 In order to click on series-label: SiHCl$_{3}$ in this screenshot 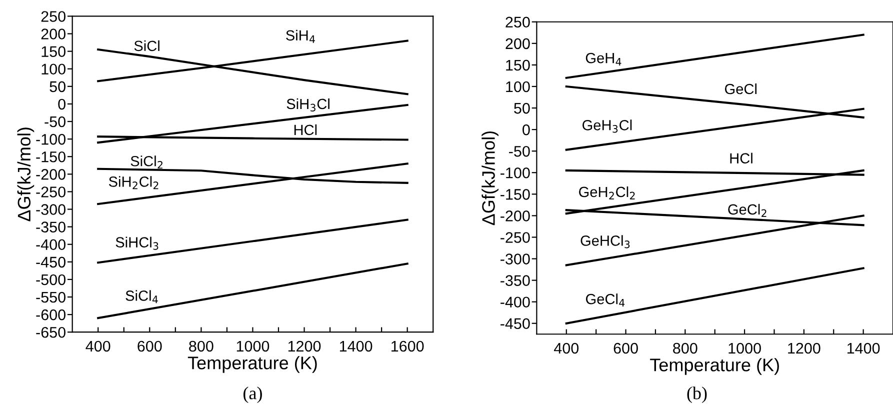, I will do `click(137, 243)`.